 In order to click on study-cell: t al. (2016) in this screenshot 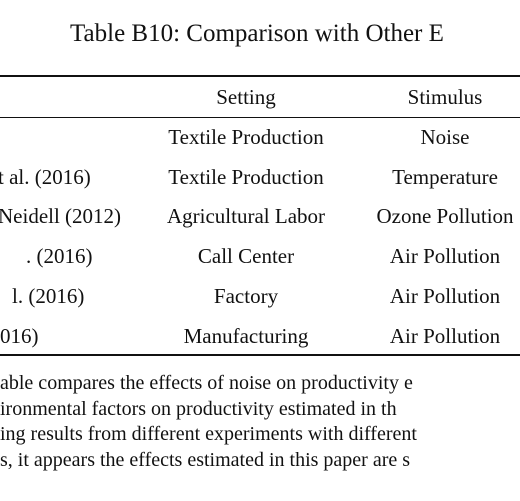, I will do `click(45, 176)`.